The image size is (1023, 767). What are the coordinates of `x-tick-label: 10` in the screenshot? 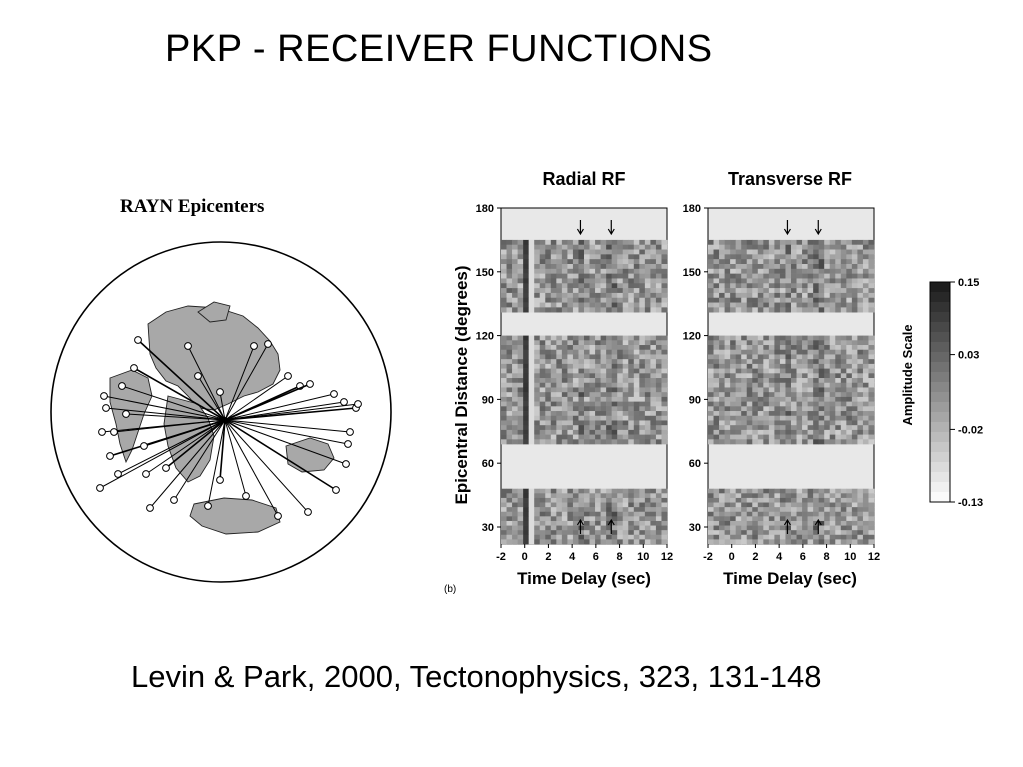 It's located at (850, 557).